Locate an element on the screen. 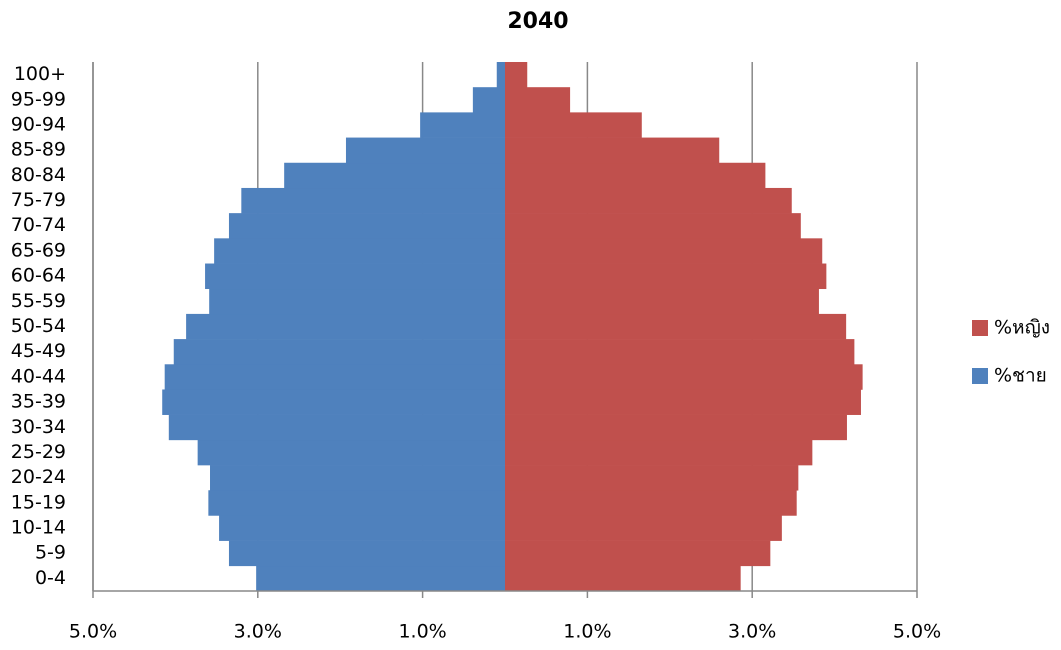  y-tick-label: 55-59 is located at coordinates (38, 301).